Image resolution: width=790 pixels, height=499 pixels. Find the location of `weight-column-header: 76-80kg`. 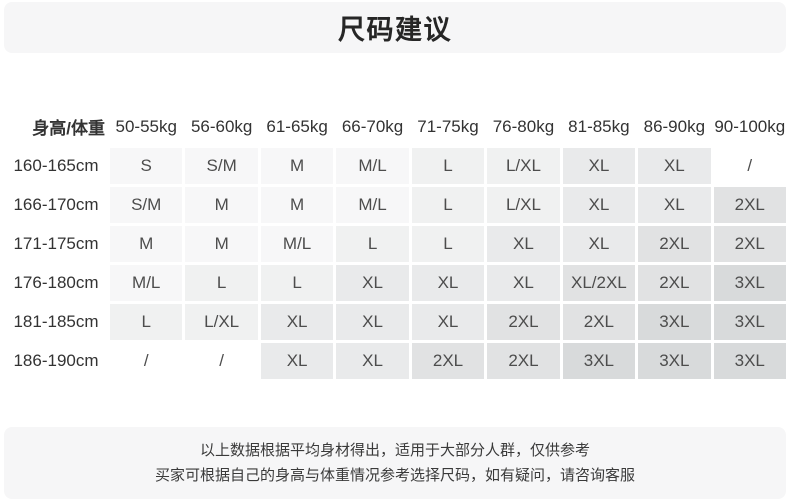

weight-column-header: 76-80kg is located at coordinates (523, 126).